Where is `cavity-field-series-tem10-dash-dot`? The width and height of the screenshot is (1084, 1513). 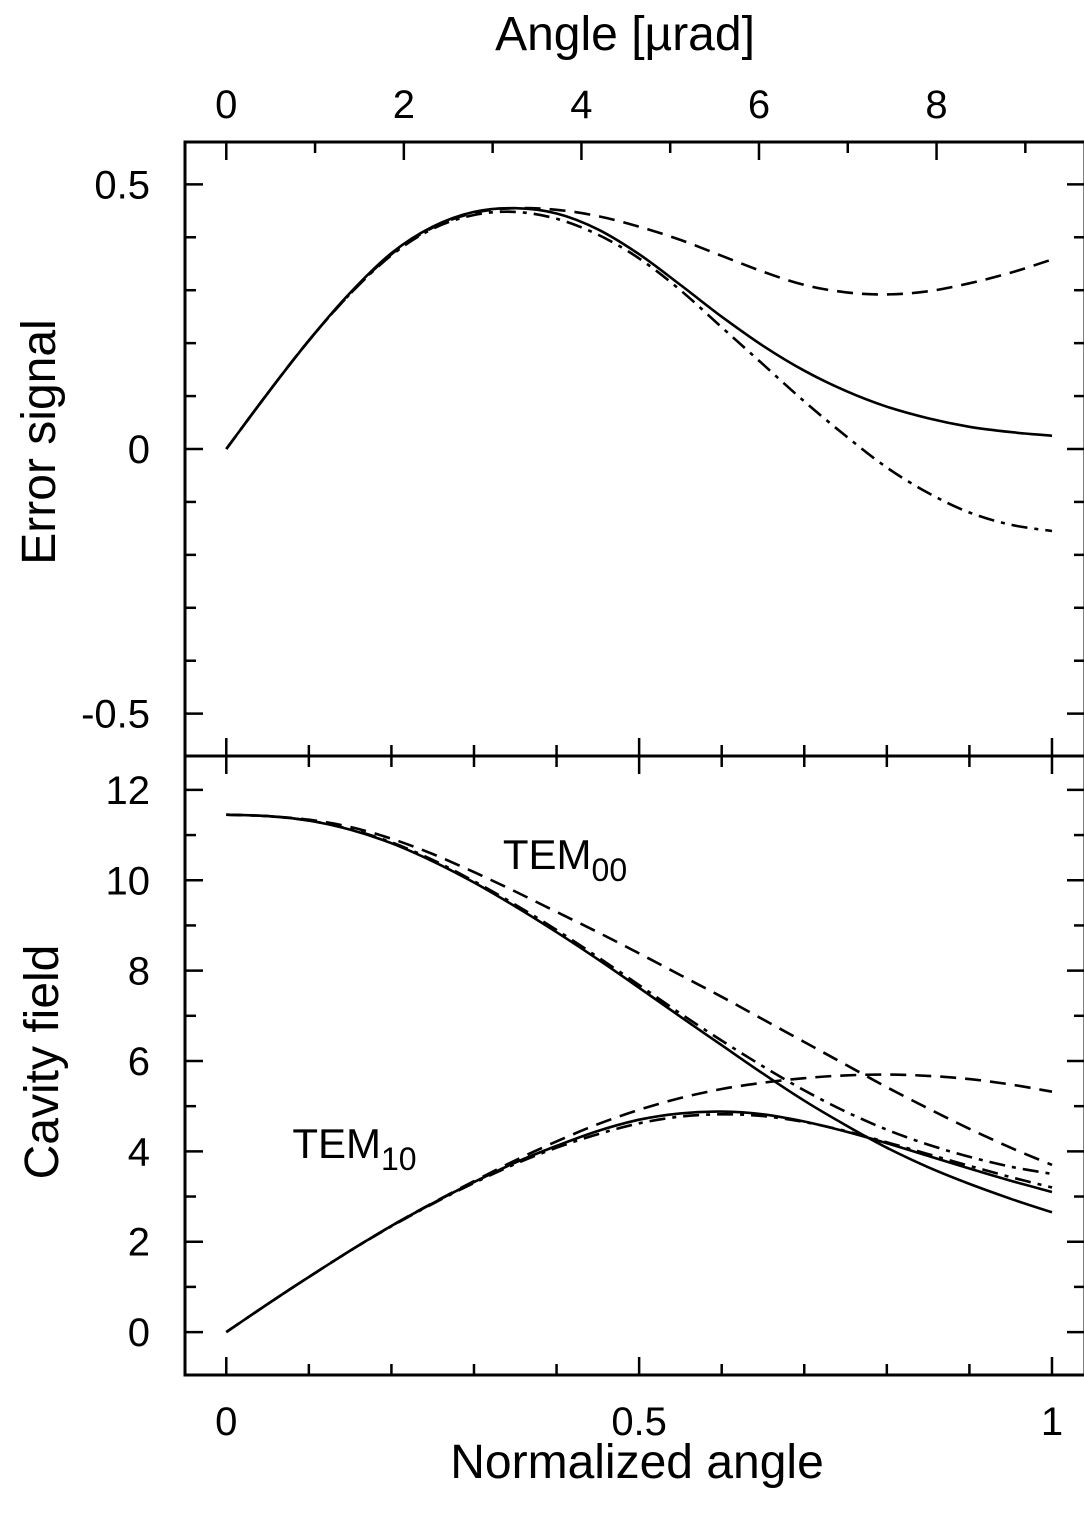 cavity-field-series-tem10-dash-dot is located at coordinates (639, 1223).